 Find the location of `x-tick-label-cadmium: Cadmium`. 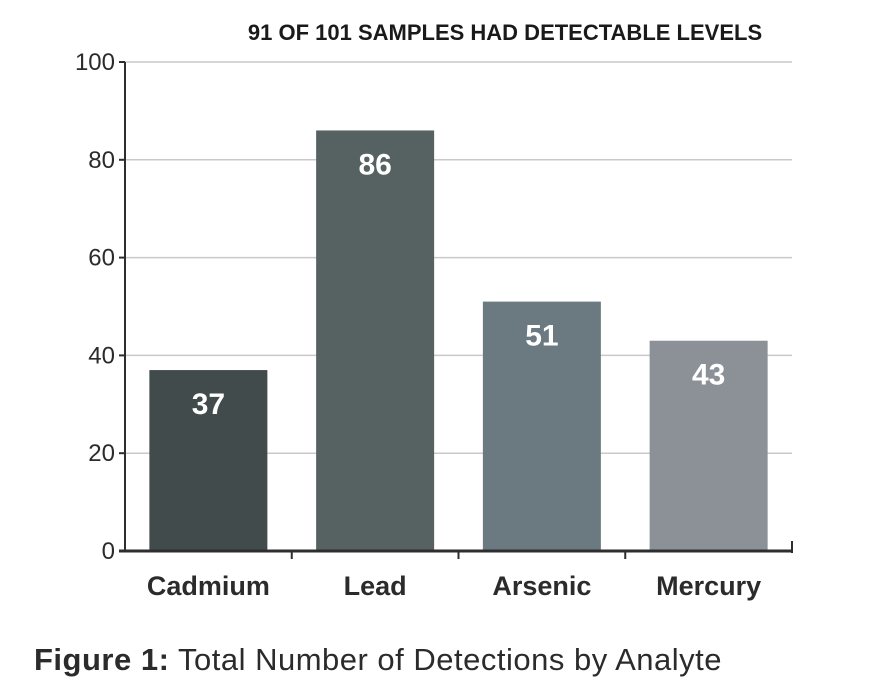

x-tick-label-cadmium: Cadmium is located at coordinates (208, 586).